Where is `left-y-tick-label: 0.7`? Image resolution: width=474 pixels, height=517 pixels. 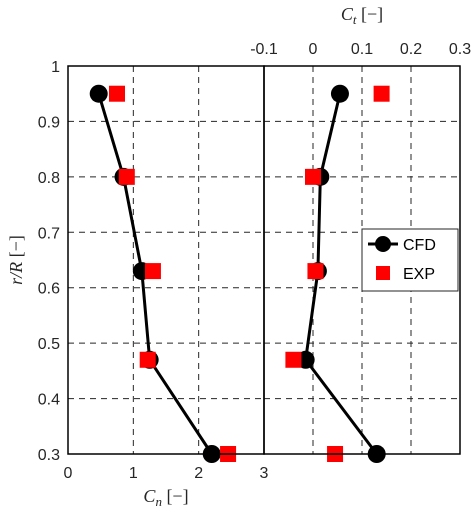 left-y-tick-label: 0.7 is located at coordinates (49, 233).